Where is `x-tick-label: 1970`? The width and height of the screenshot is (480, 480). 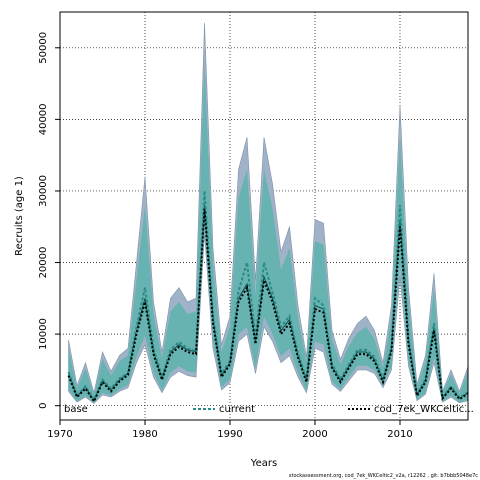
x-tick-label: 1970 is located at coordinates (59, 434).